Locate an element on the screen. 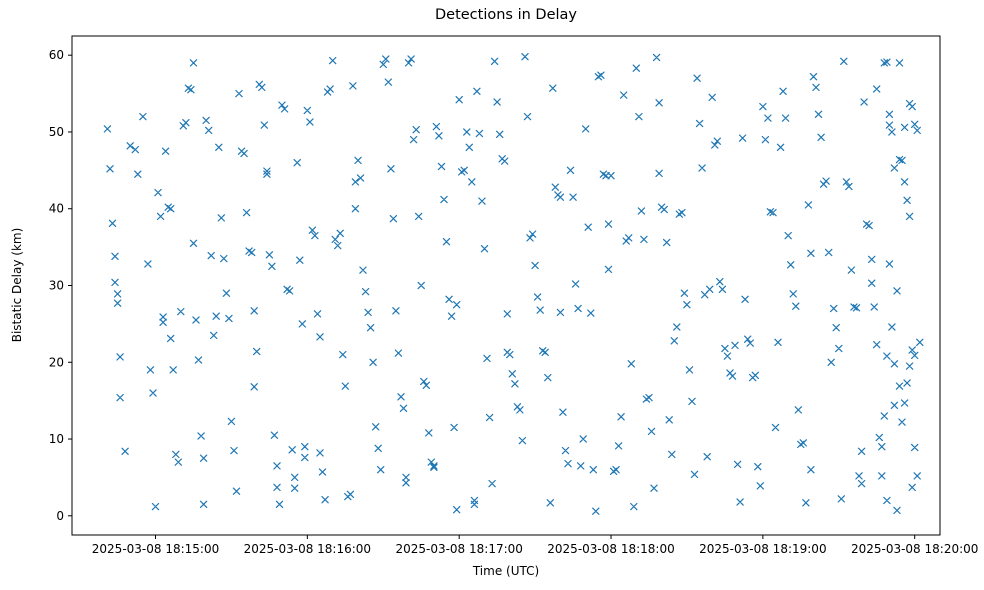 This screenshot has width=984, height=590. y-tick-label: 0 is located at coordinates (60, 516).